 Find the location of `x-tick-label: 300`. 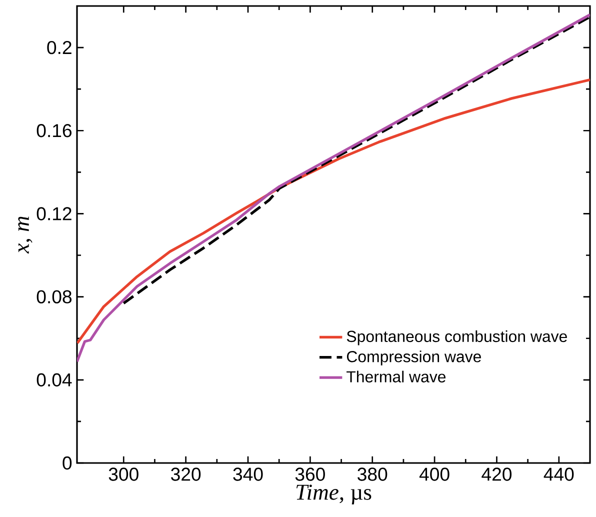

x-tick-label: 300 is located at coordinates (123, 474).